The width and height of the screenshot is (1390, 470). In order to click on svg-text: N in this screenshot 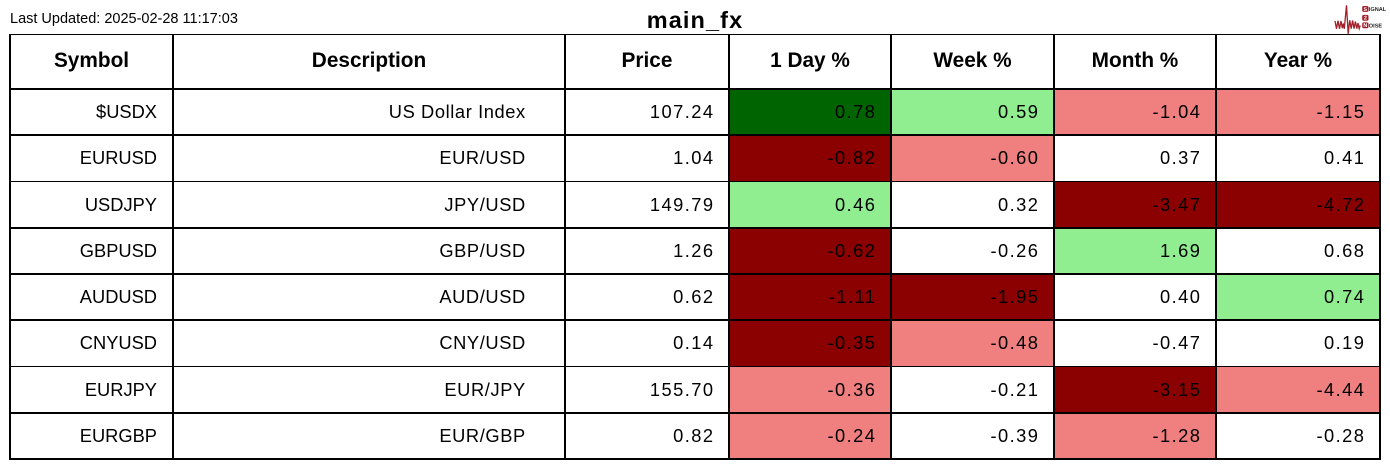, I will do `click(1365, 26)`.